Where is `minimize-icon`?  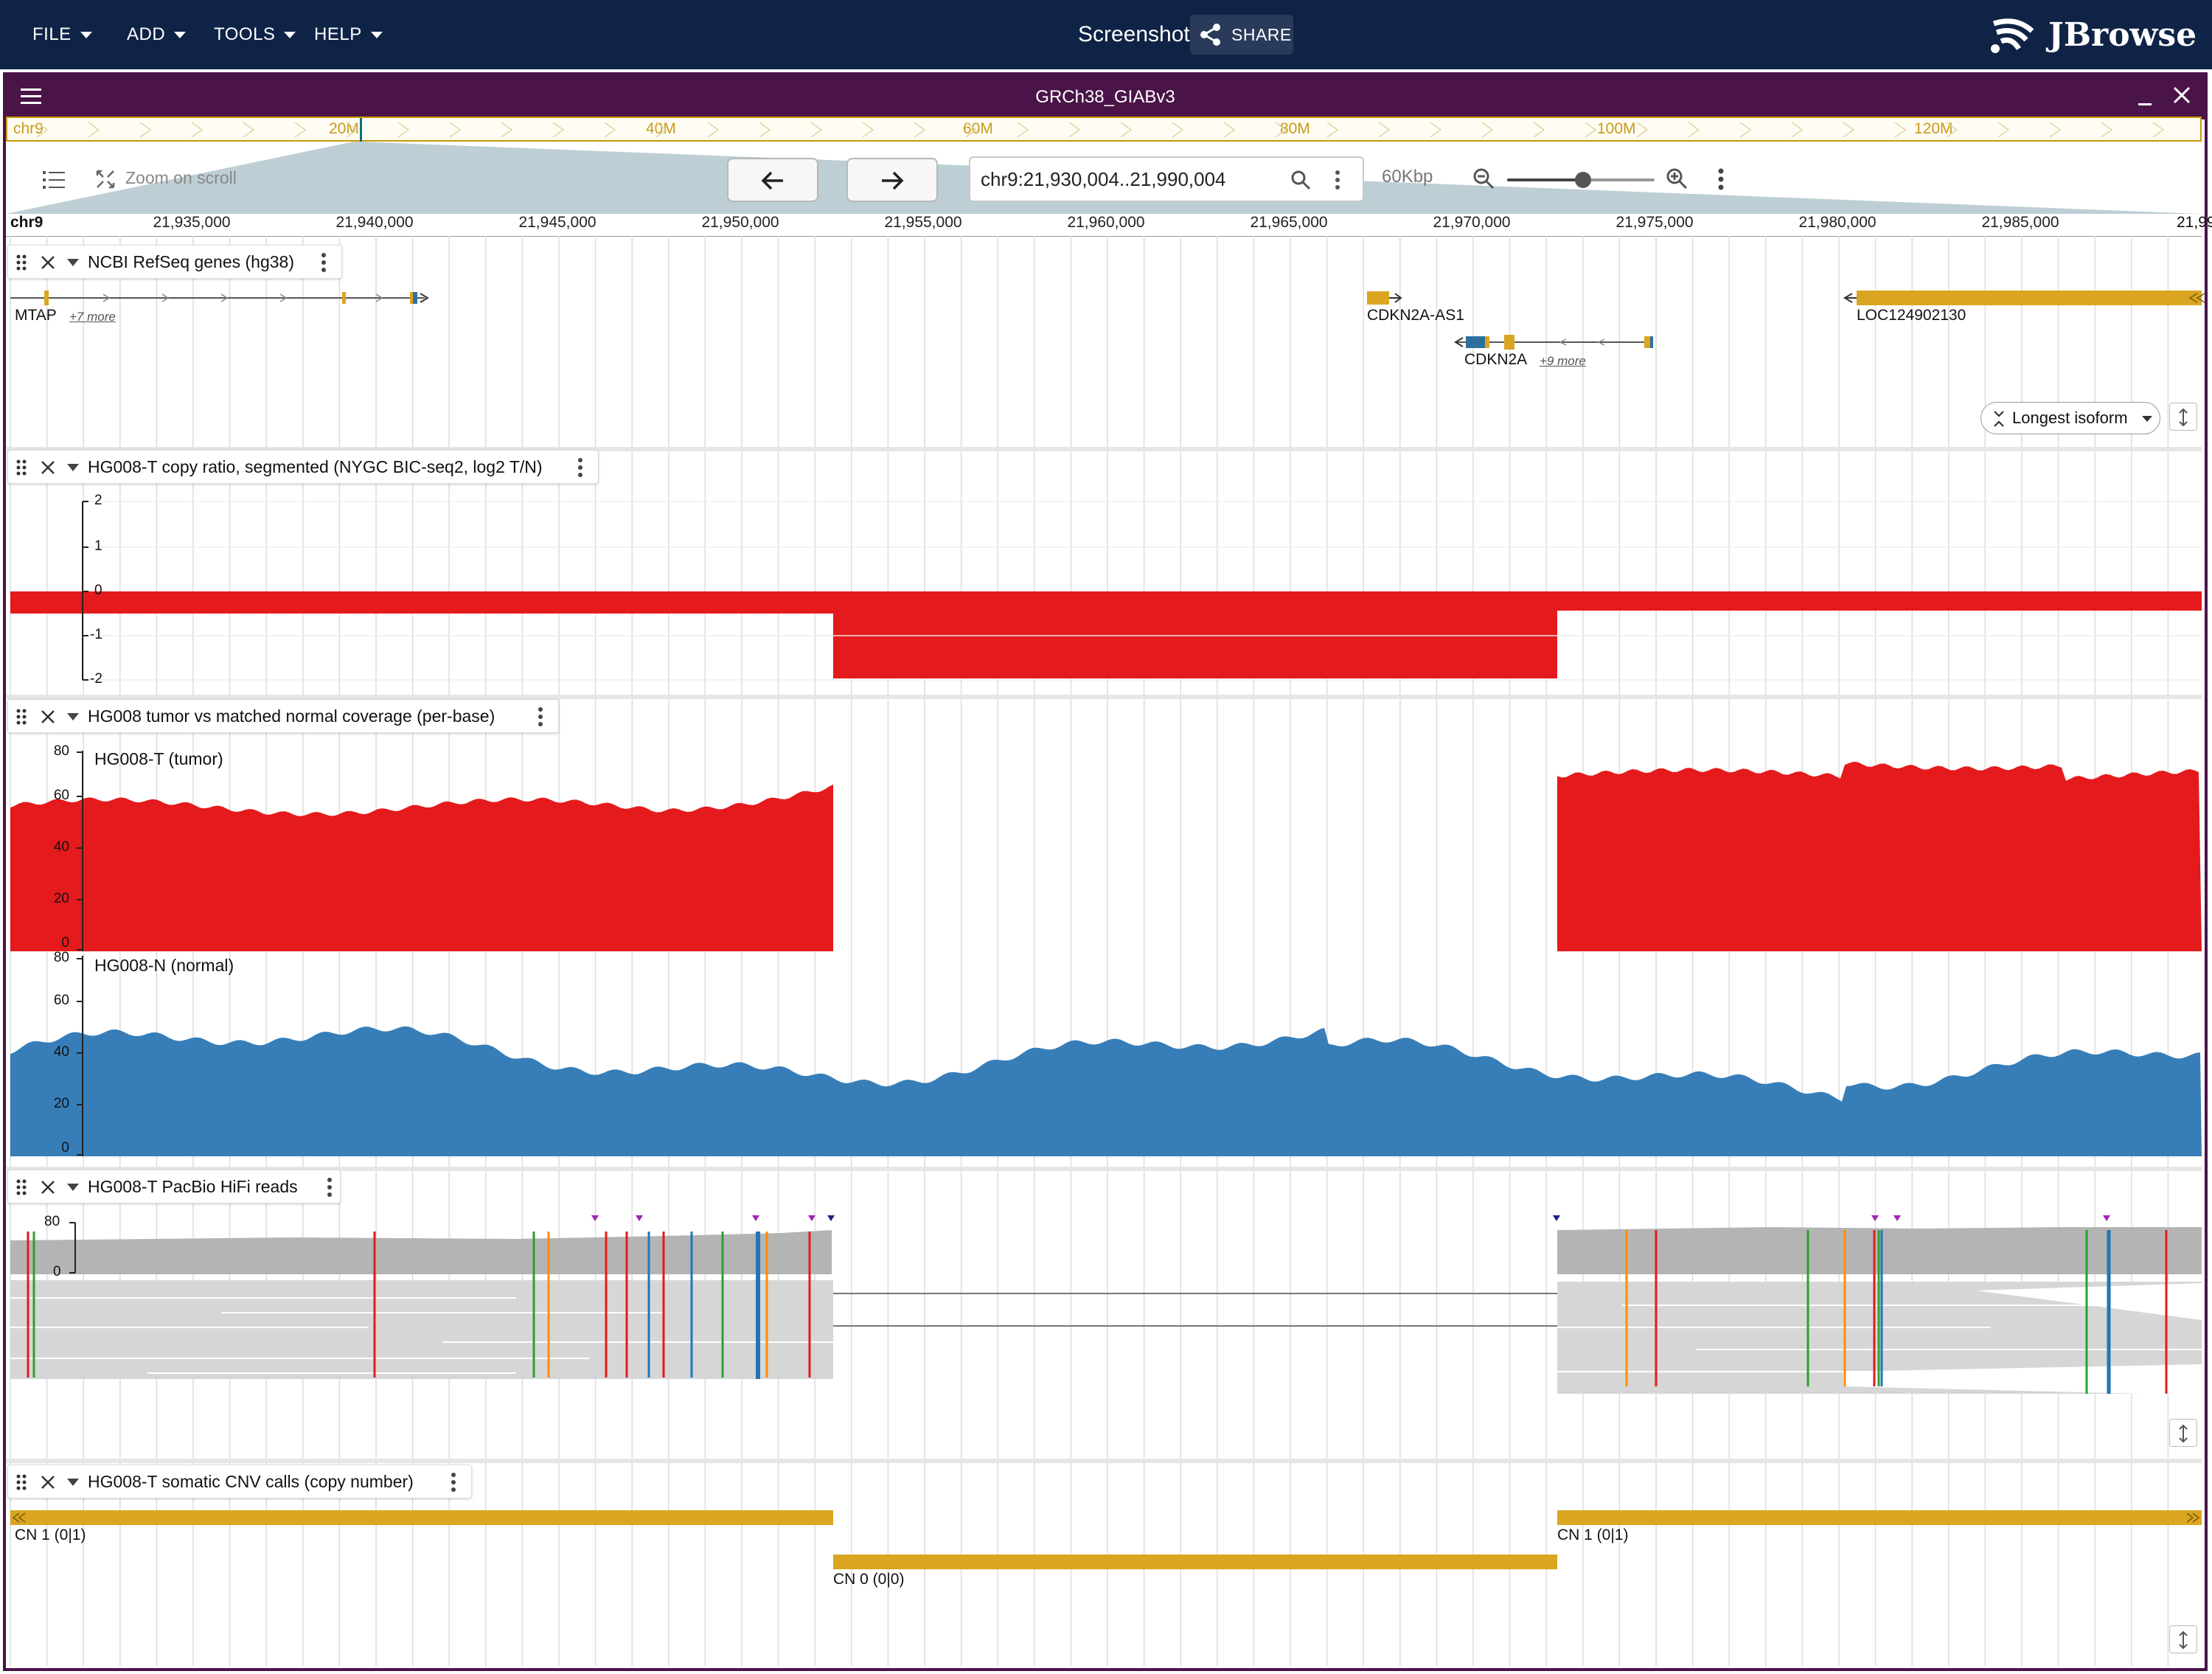
minimize-icon is located at coordinates (2145, 99).